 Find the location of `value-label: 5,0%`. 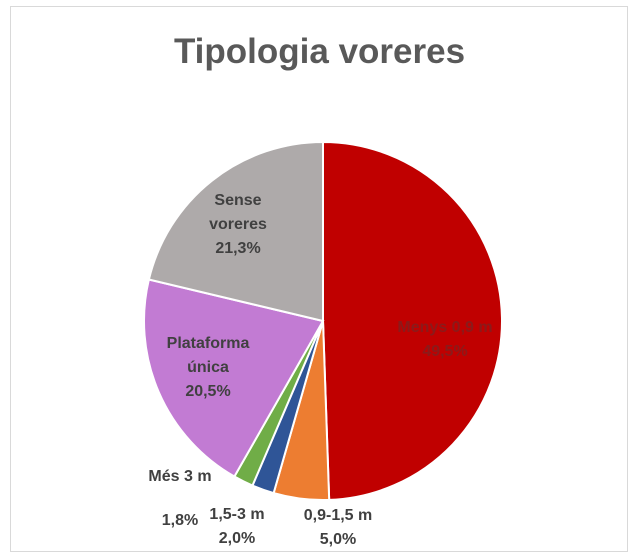

value-label: 5,0% is located at coordinates (338, 539).